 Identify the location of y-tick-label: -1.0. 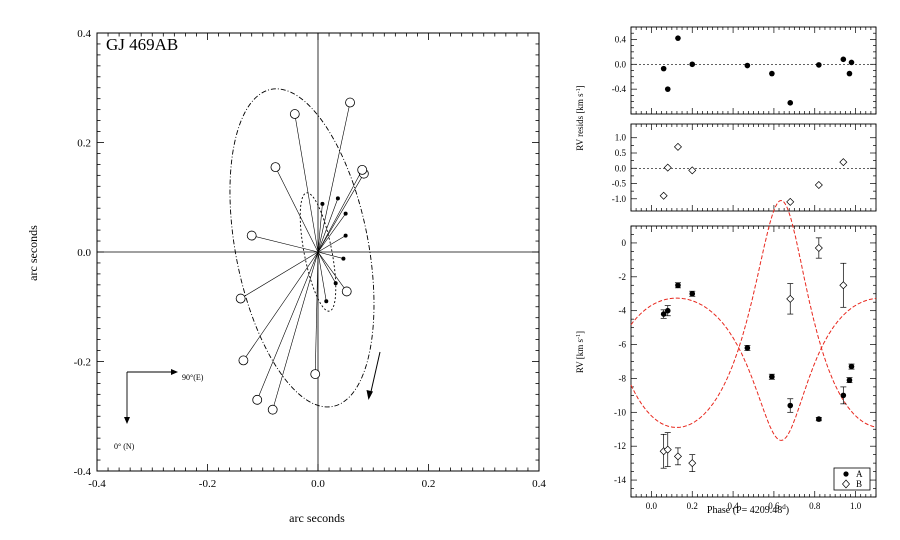
(619, 199).